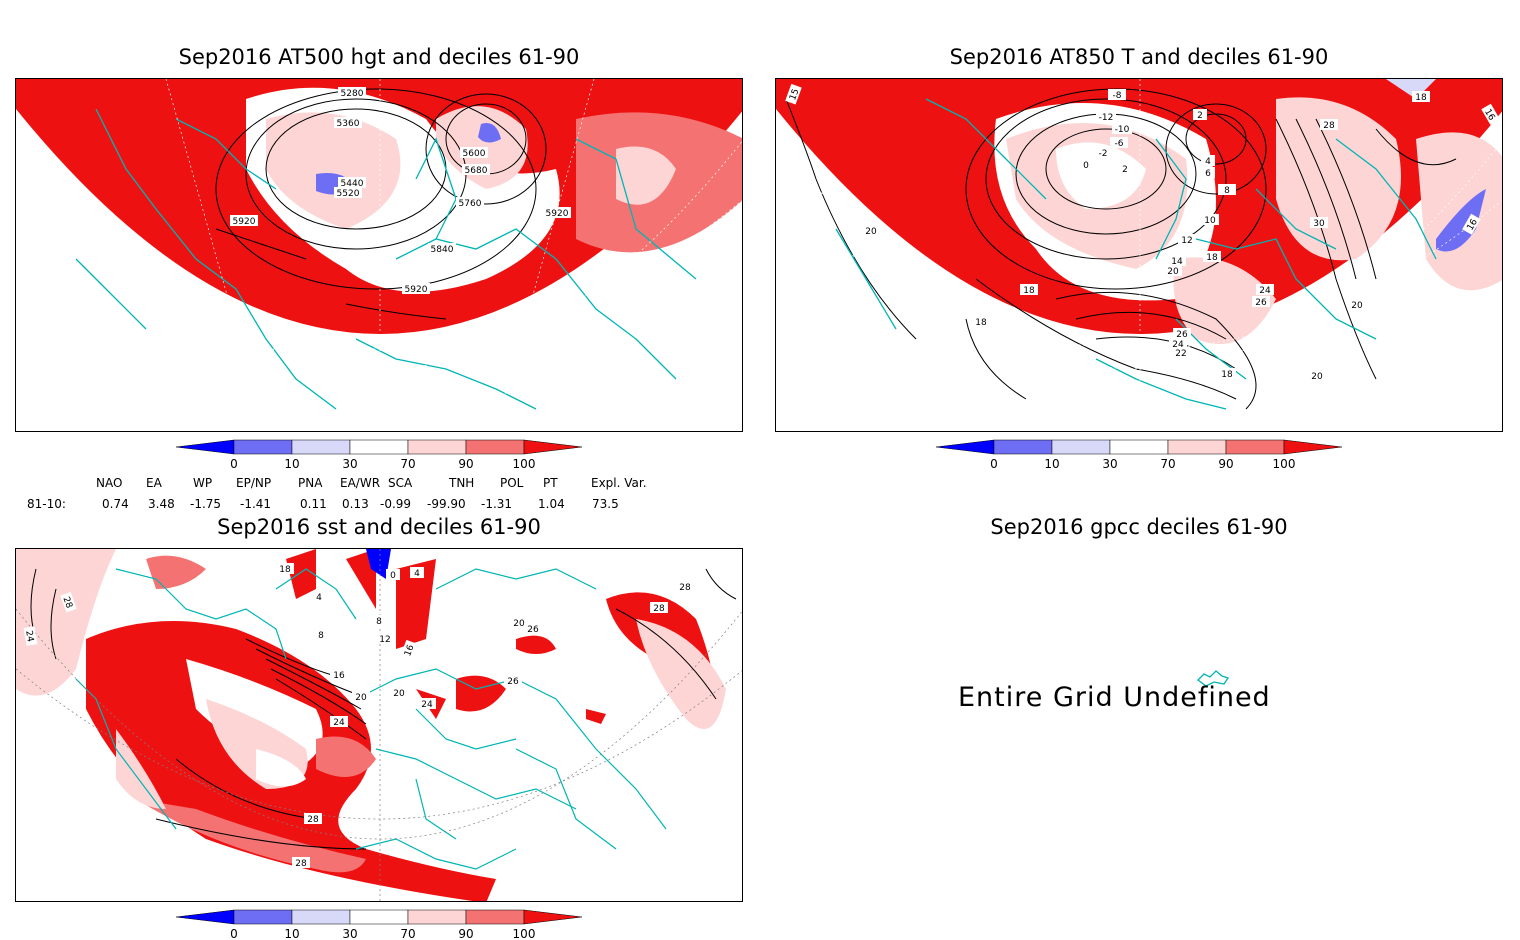 The image size is (1520, 940). What do you see at coordinates (115, 504) in the screenshot?
I see `index-value: 0.74` at bounding box center [115, 504].